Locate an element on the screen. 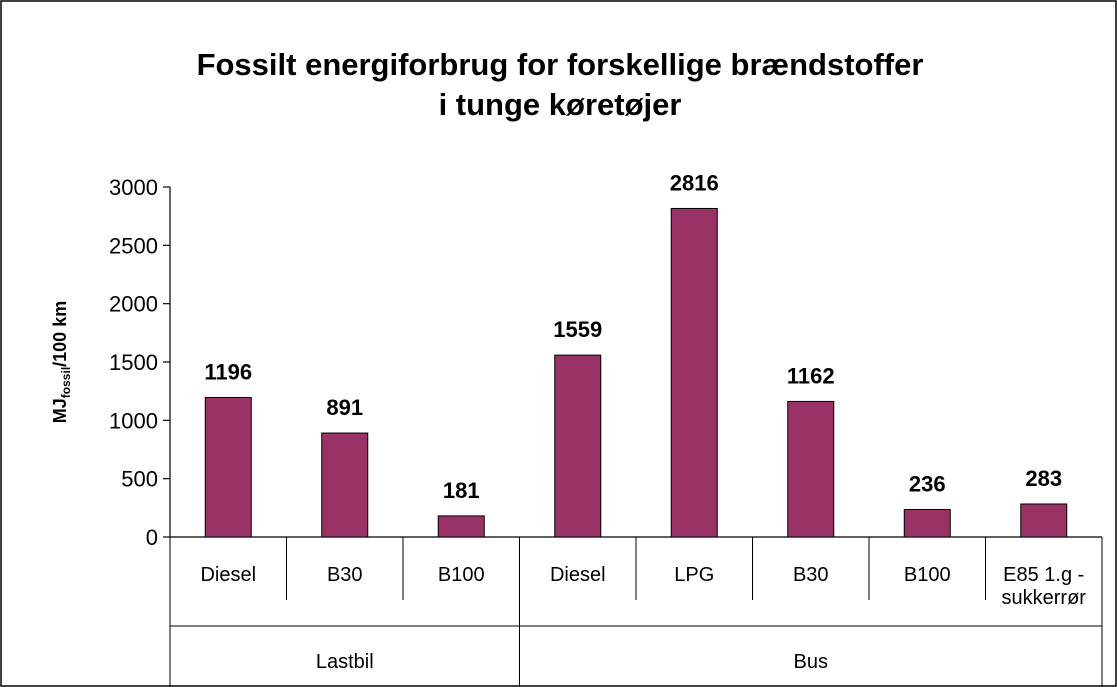 The image size is (1117, 687). y-tick-label: 2500 is located at coordinates (133, 245).